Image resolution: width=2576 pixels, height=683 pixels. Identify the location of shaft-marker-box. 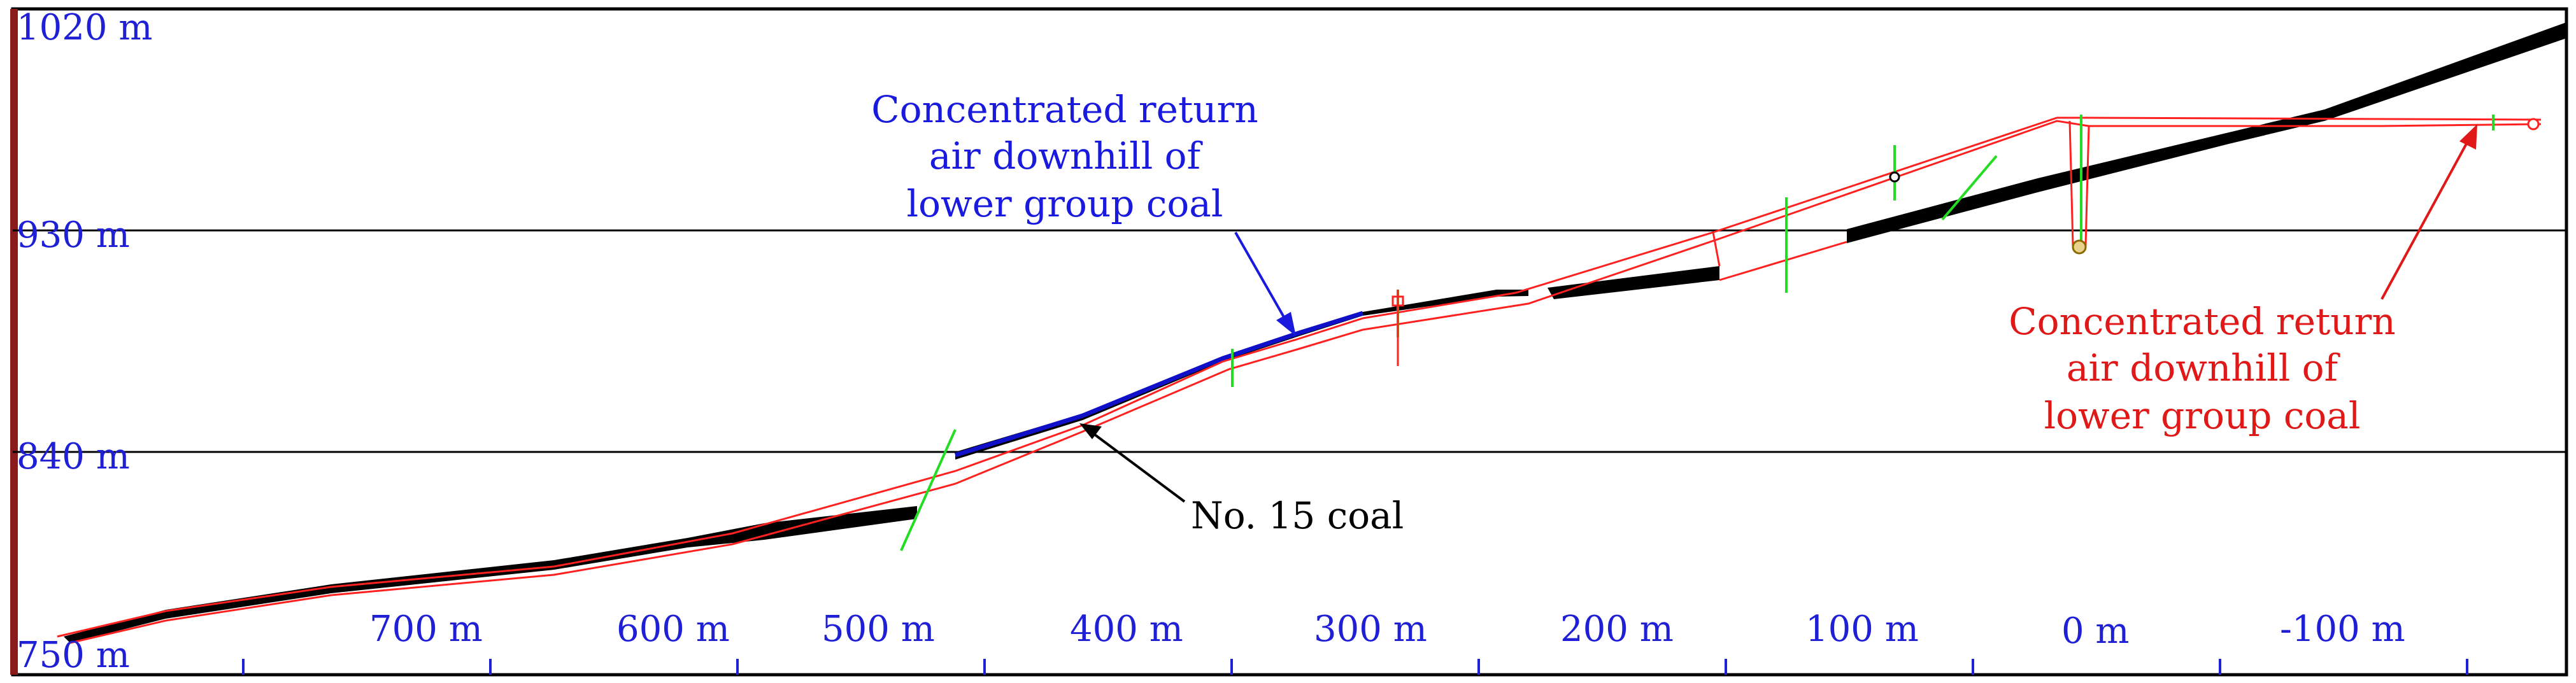
(1398, 301).